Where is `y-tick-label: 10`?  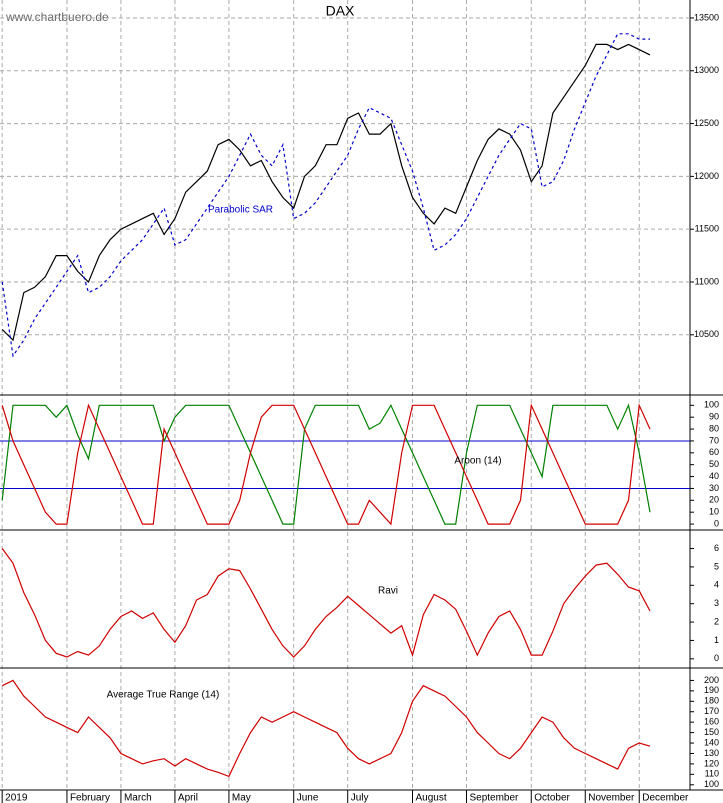
y-tick-label: 10 is located at coordinates (714, 512).